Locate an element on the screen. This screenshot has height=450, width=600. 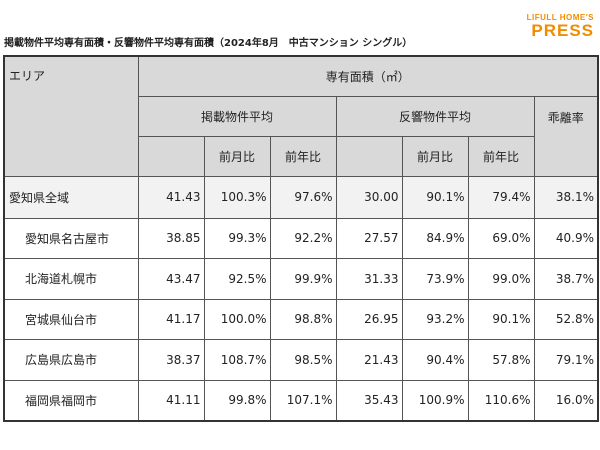
area-cell: 広島県広島市 is located at coordinates (71, 360).